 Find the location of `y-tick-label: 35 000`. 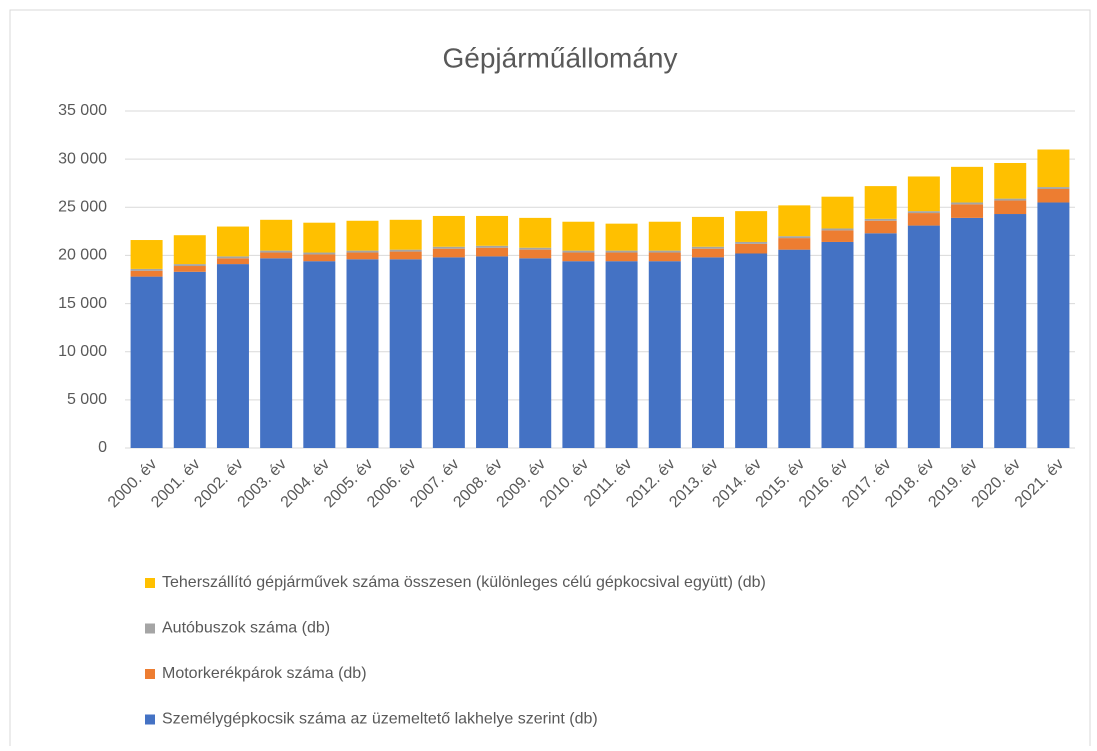

y-tick-label: 35 000 is located at coordinates (82, 110).